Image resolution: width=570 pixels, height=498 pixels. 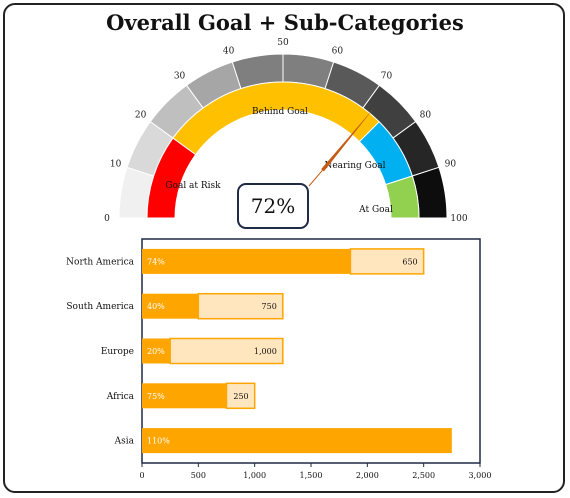 What do you see at coordinates (116, 165) in the screenshot?
I see `gauge-tick-label: 10` at bounding box center [116, 165].